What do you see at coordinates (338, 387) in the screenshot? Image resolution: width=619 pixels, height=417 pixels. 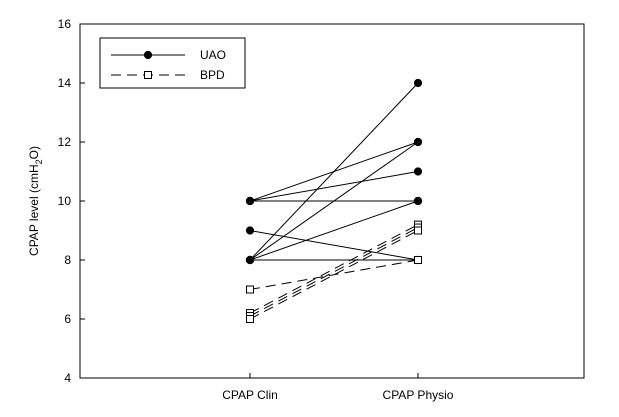 I see `x-axis: CPAP Clin CPAP Physio` at bounding box center [338, 387].